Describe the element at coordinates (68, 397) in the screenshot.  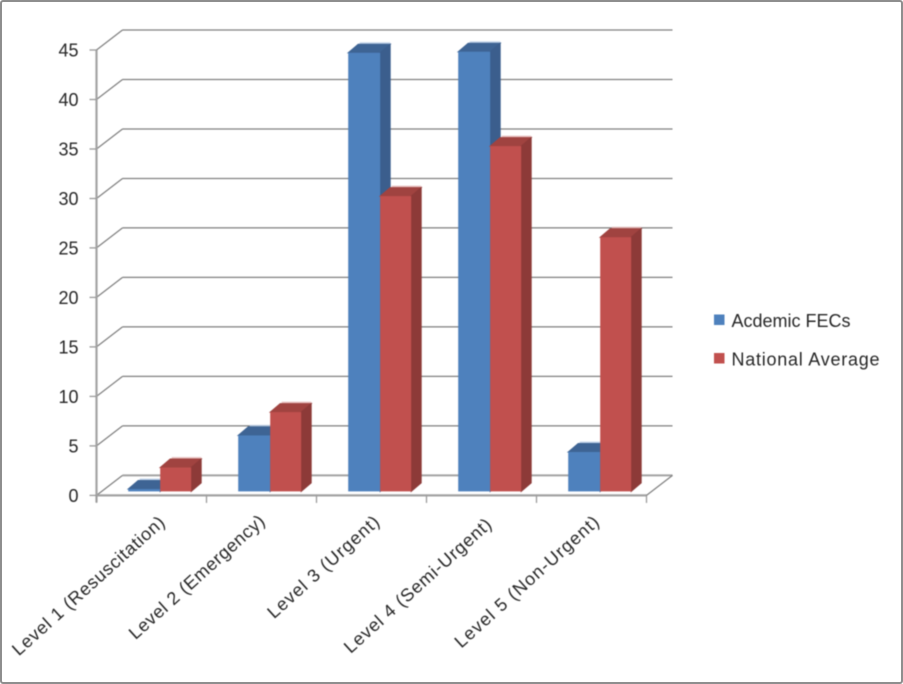
I see `svg-text: 10` at that location.